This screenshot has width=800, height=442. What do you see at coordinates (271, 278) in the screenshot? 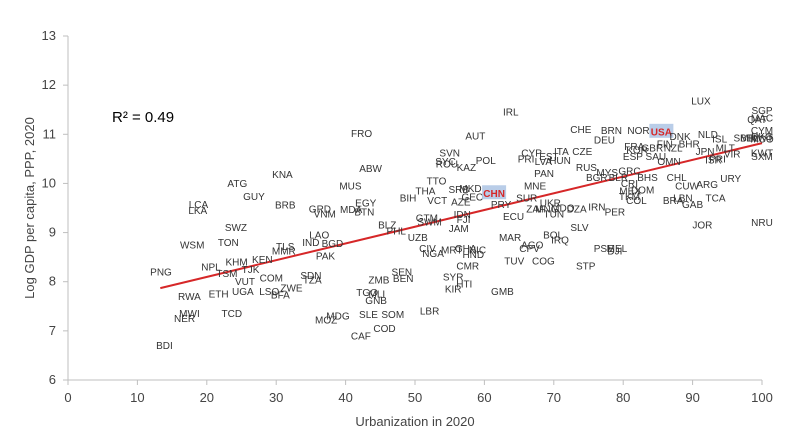
I see `data-point-com: COM` at bounding box center [271, 278].